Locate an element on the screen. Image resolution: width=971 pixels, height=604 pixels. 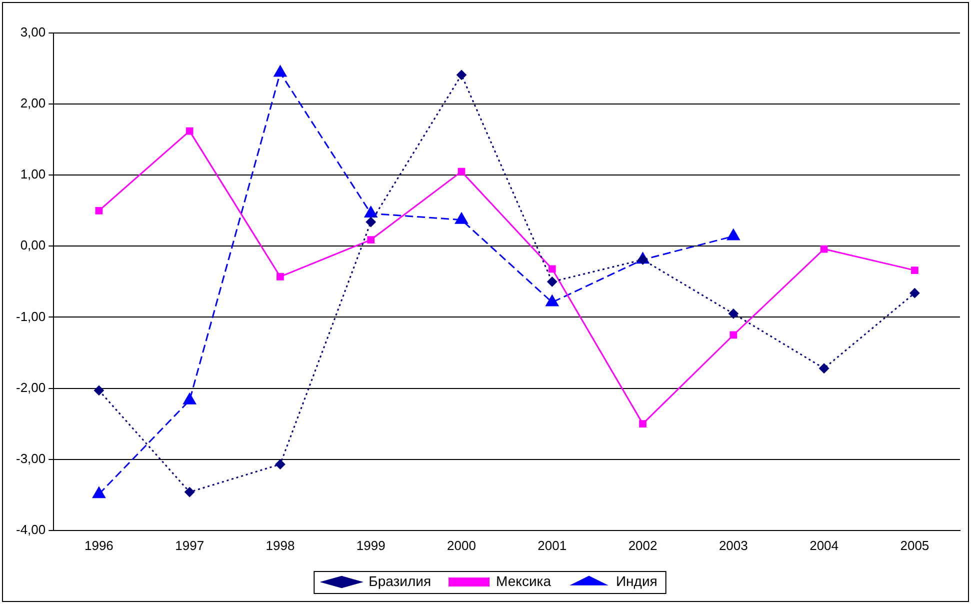
y-tick-label: 2,00 is located at coordinates (33, 103).